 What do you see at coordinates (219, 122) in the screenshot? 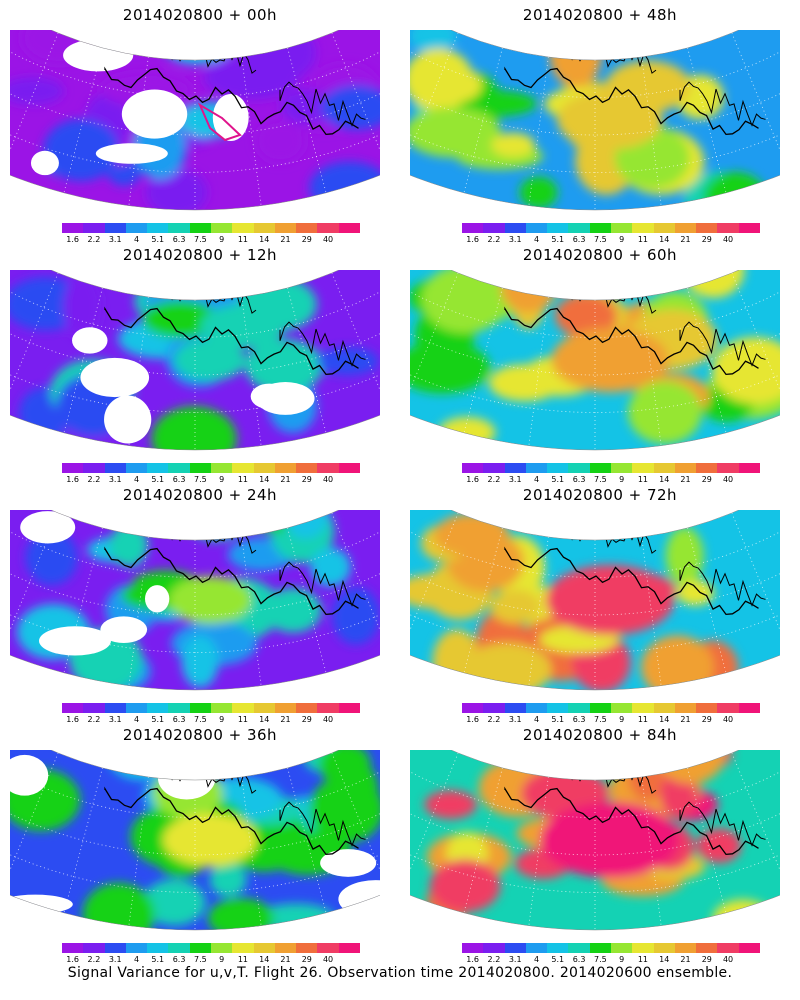
I see `flight-track` at bounding box center [219, 122].